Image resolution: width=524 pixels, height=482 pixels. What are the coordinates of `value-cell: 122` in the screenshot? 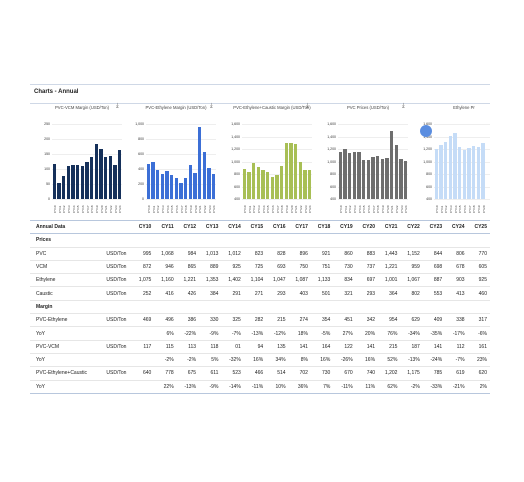 It's located at (344, 347).